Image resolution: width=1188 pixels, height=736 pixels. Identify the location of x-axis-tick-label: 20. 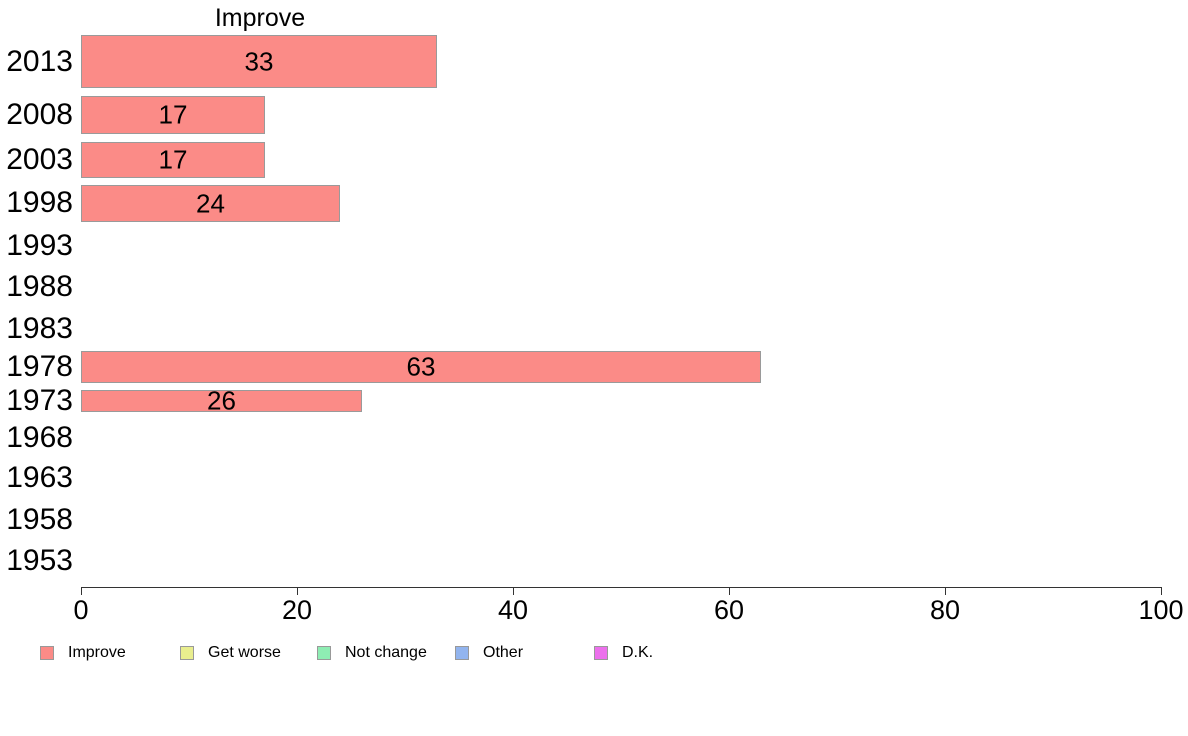
(297, 610).